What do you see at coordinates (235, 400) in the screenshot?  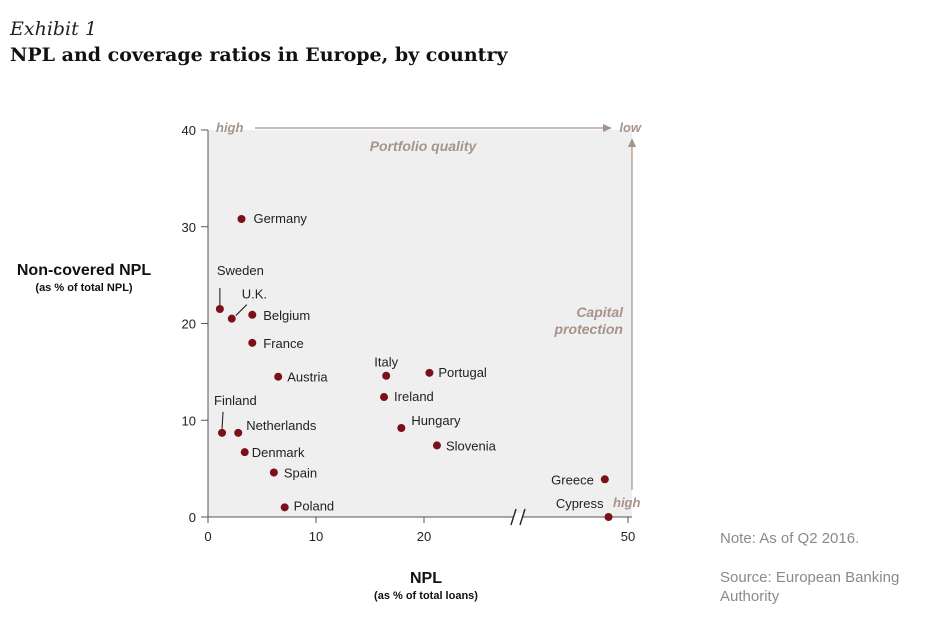 I see `point-label: Finland` at bounding box center [235, 400].